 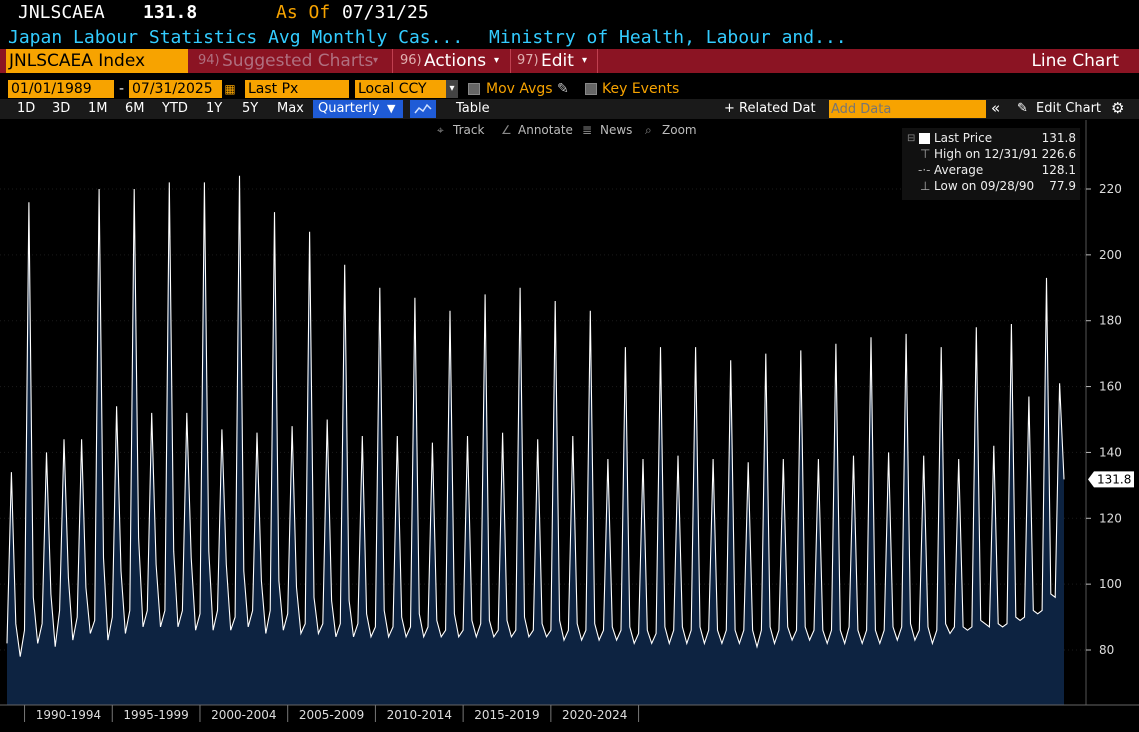 What do you see at coordinates (545, 130) in the screenshot?
I see `annotate-button: Annotate` at bounding box center [545, 130].